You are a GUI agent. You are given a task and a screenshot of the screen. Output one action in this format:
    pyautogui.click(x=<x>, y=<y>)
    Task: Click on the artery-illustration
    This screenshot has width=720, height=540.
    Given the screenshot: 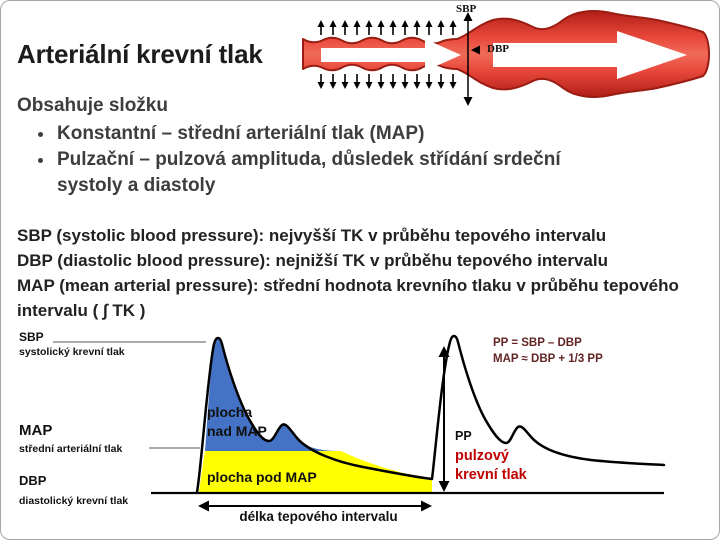 What is the action you would take?
    pyautogui.click(x=506, y=58)
    